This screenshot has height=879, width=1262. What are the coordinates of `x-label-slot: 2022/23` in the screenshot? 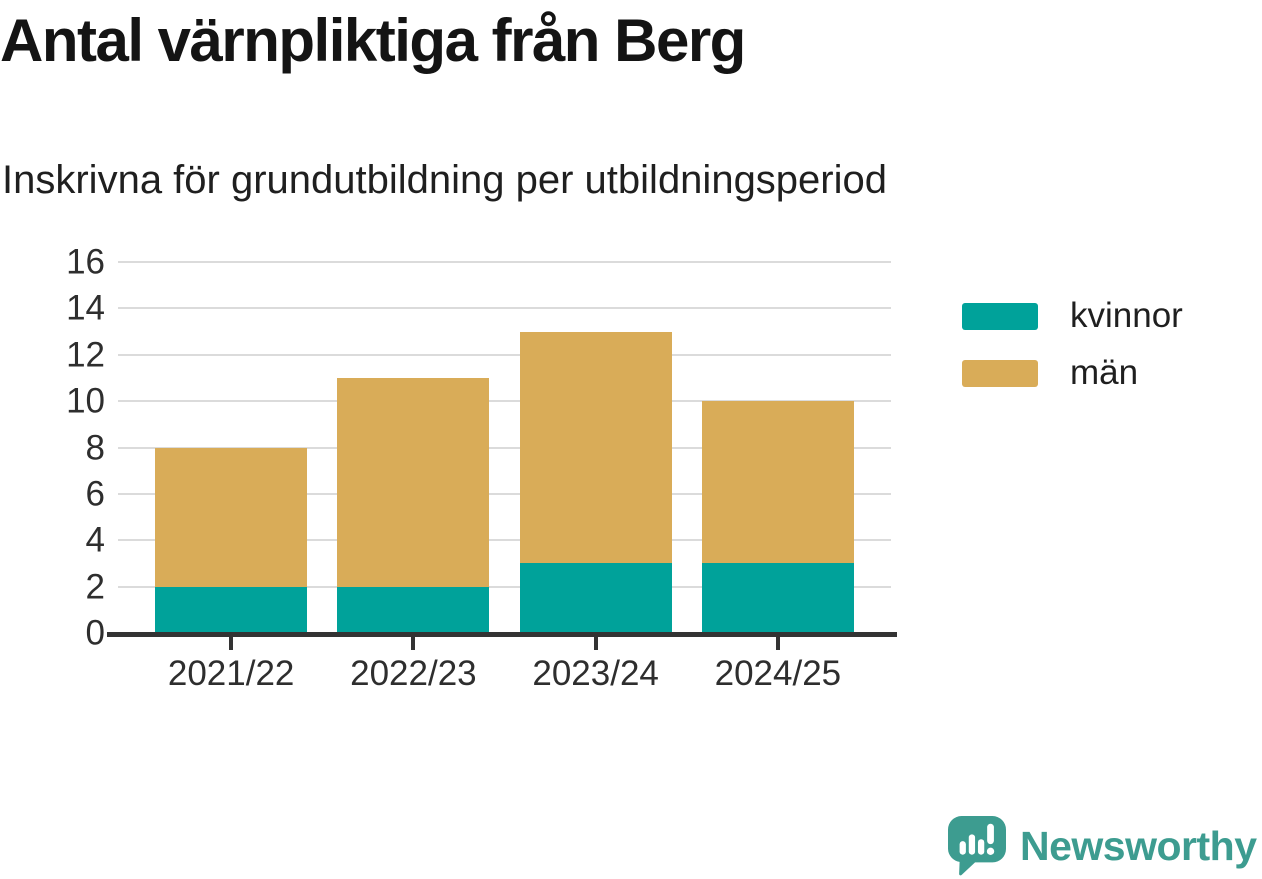 It's located at (413, 678).